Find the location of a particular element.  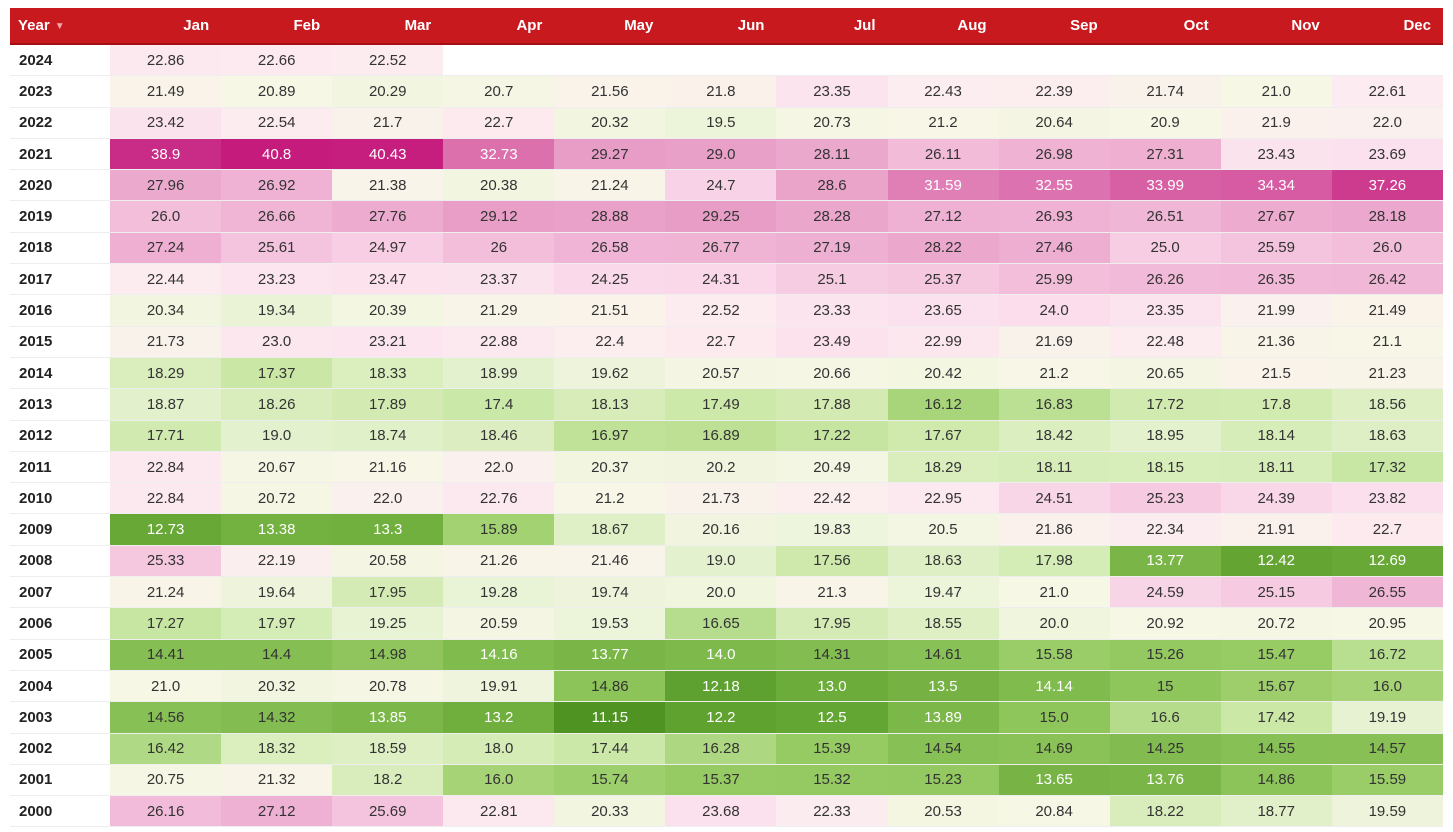

heatmap-cell: 27.96 is located at coordinates (166, 186).